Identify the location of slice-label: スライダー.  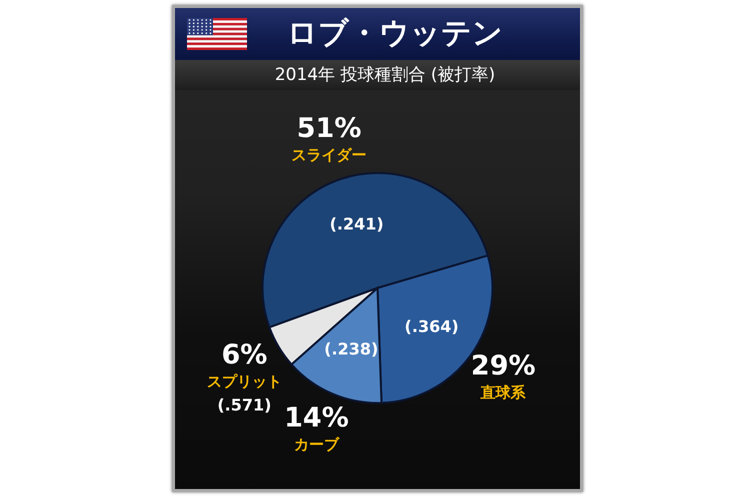
(329, 155).